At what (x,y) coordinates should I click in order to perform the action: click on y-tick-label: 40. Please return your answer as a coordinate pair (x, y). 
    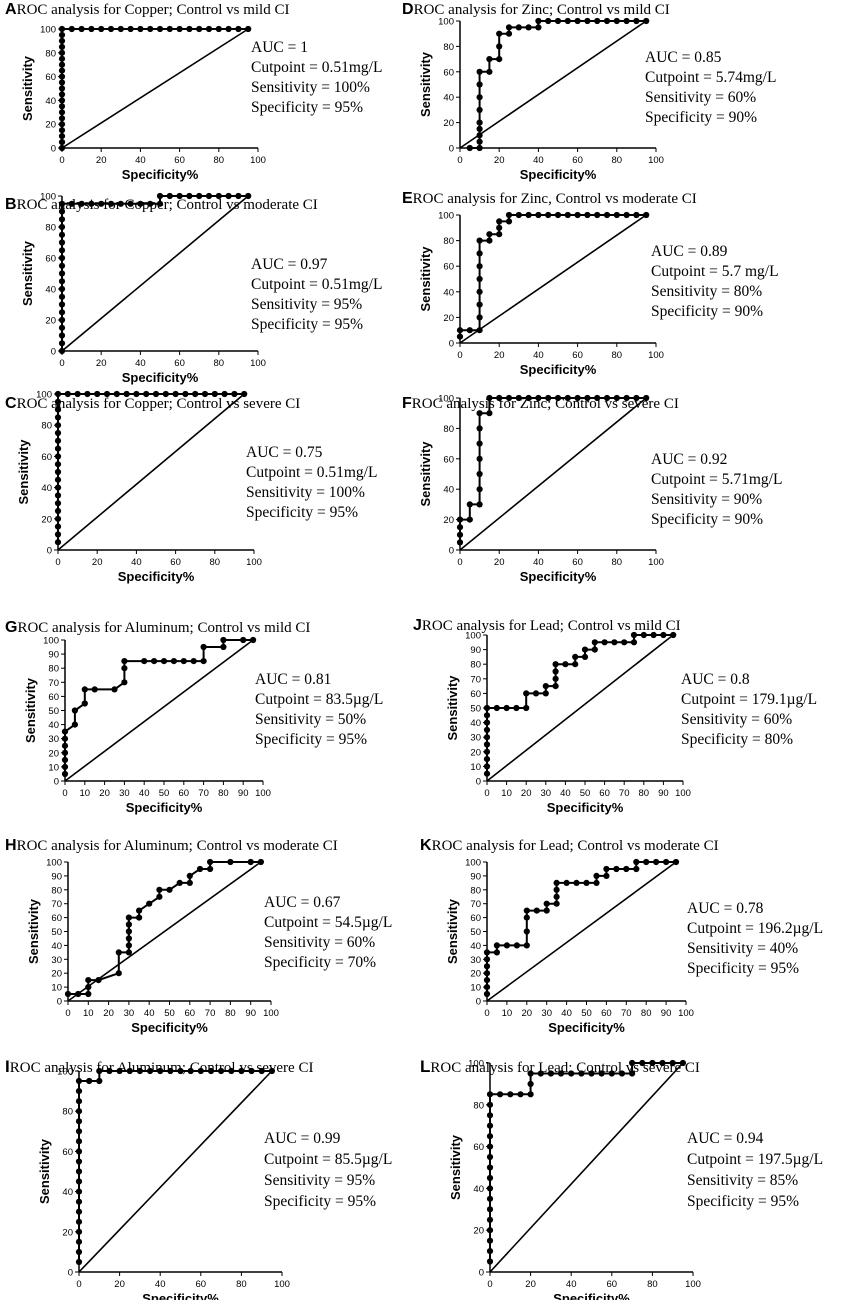
    Looking at the image, I should click on (475, 723).